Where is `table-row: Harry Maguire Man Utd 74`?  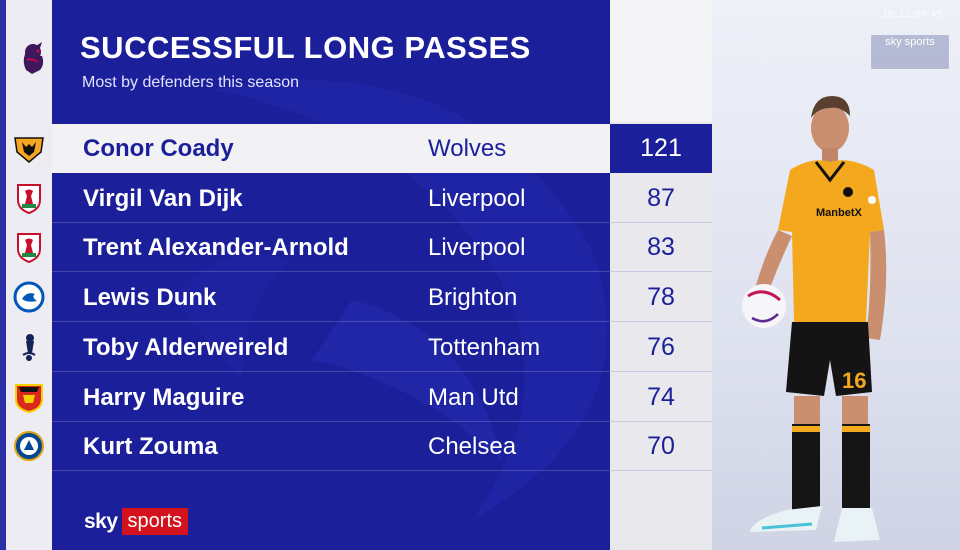
table-row: Harry Maguire Man Utd 74 is located at coordinates (356, 397).